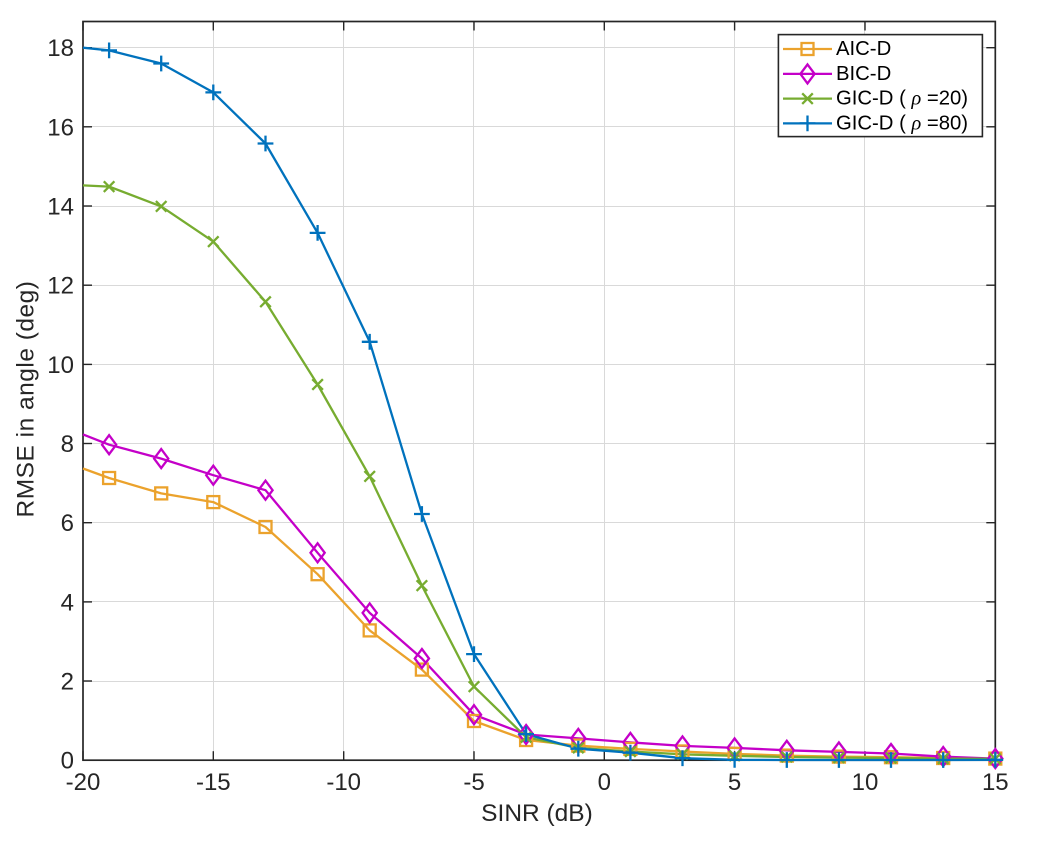 The height and width of the screenshot is (848, 1042). I want to click on svg-text: GIC-D ( ρ =20), so click(902, 99).